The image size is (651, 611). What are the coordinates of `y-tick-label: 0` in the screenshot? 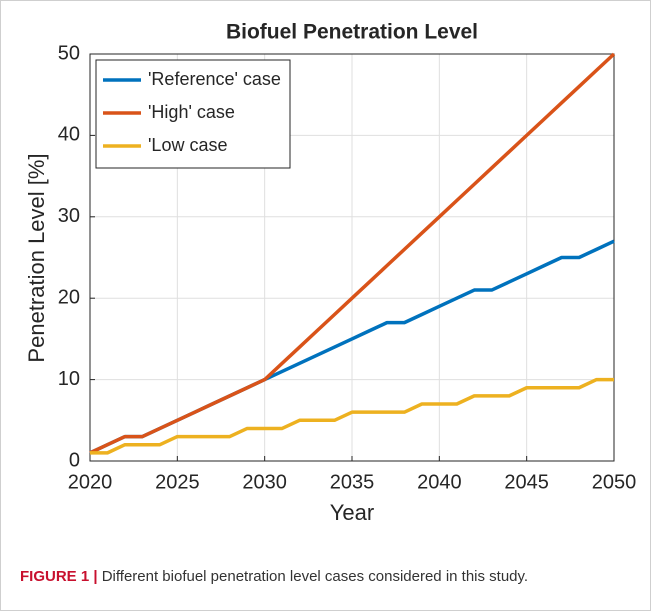 It's located at (74, 460).